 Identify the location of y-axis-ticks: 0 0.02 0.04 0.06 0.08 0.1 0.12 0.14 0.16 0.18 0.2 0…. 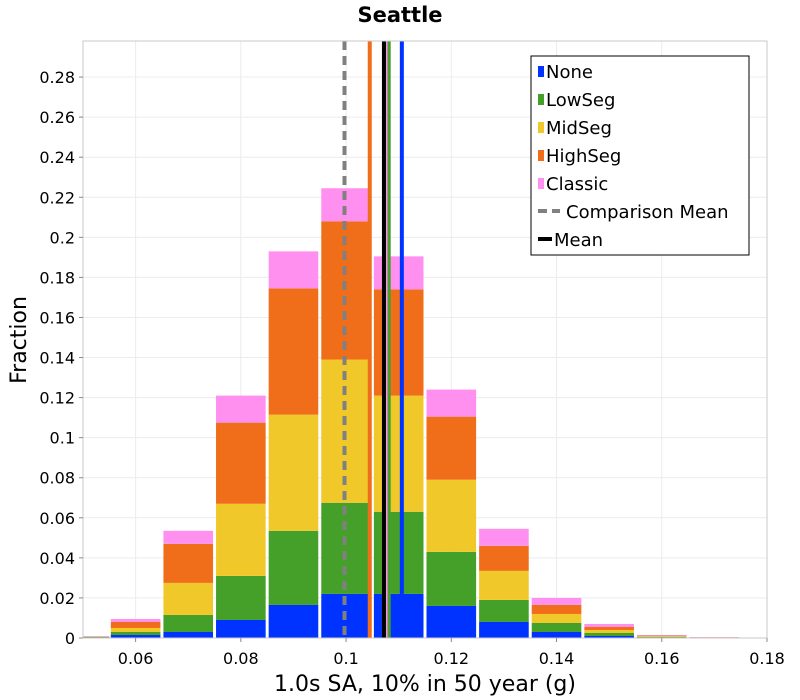
(61, 358).